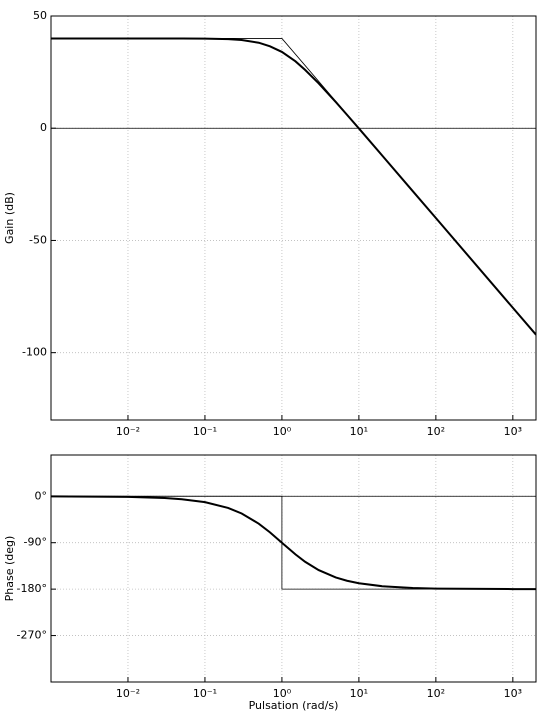 The height and width of the screenshot is (711, 547). What do you see at coordinates (34, 352) in the screenshot?
I see `y-tick-label: -100` at bounding box center [34, 352].